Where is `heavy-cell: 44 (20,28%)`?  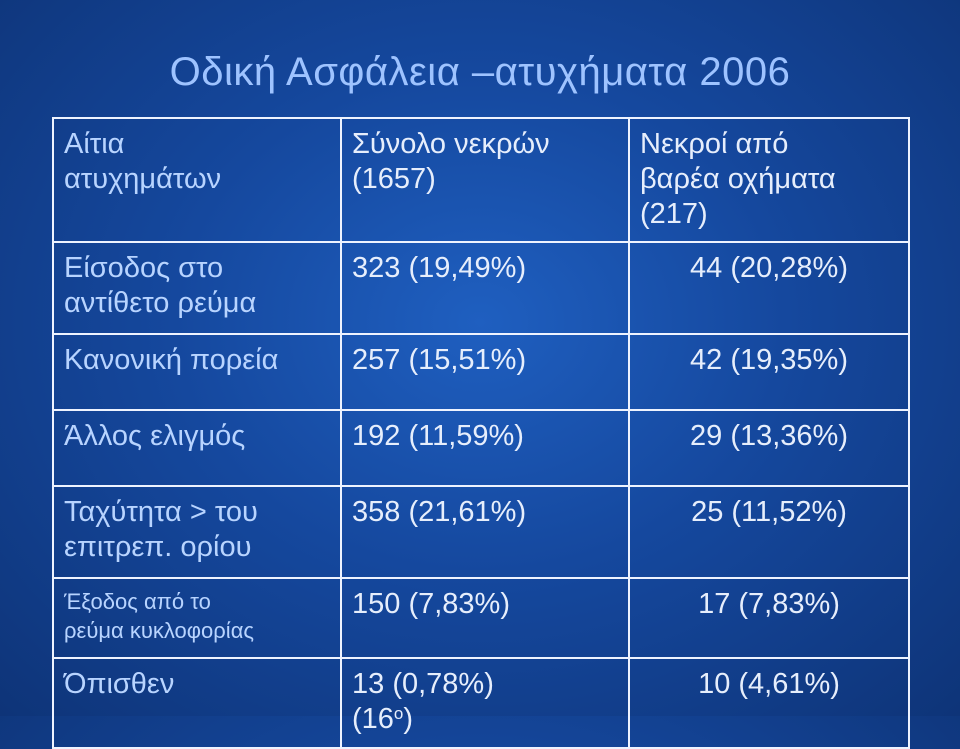 heavy-cell: 44 (20,28%) is located at coordinates (769, 288).